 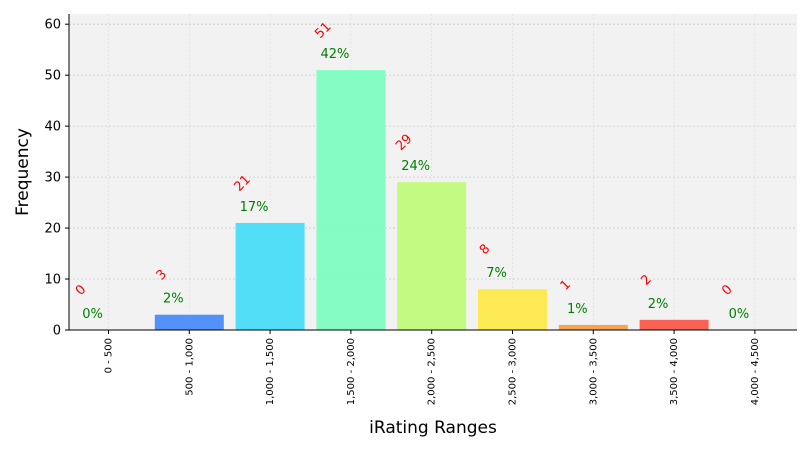 I want to click on x-tick-label: 2,000 - 2,500, so click(x=432, y=371).